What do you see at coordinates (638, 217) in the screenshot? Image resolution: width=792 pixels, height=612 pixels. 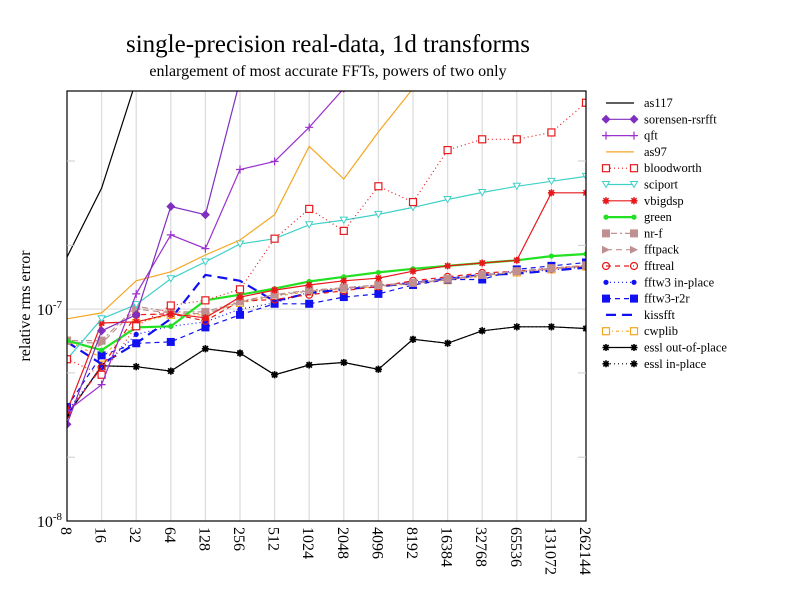 I see `legend-item: green` at bounding box center [638, 217].